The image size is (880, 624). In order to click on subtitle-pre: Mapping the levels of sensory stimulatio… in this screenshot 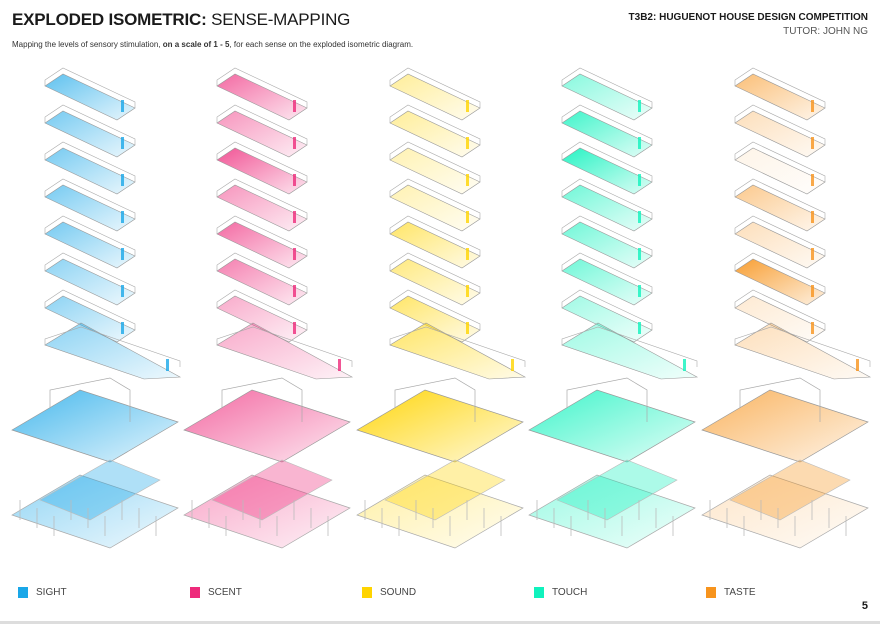, I will do `click(87, 44)`.